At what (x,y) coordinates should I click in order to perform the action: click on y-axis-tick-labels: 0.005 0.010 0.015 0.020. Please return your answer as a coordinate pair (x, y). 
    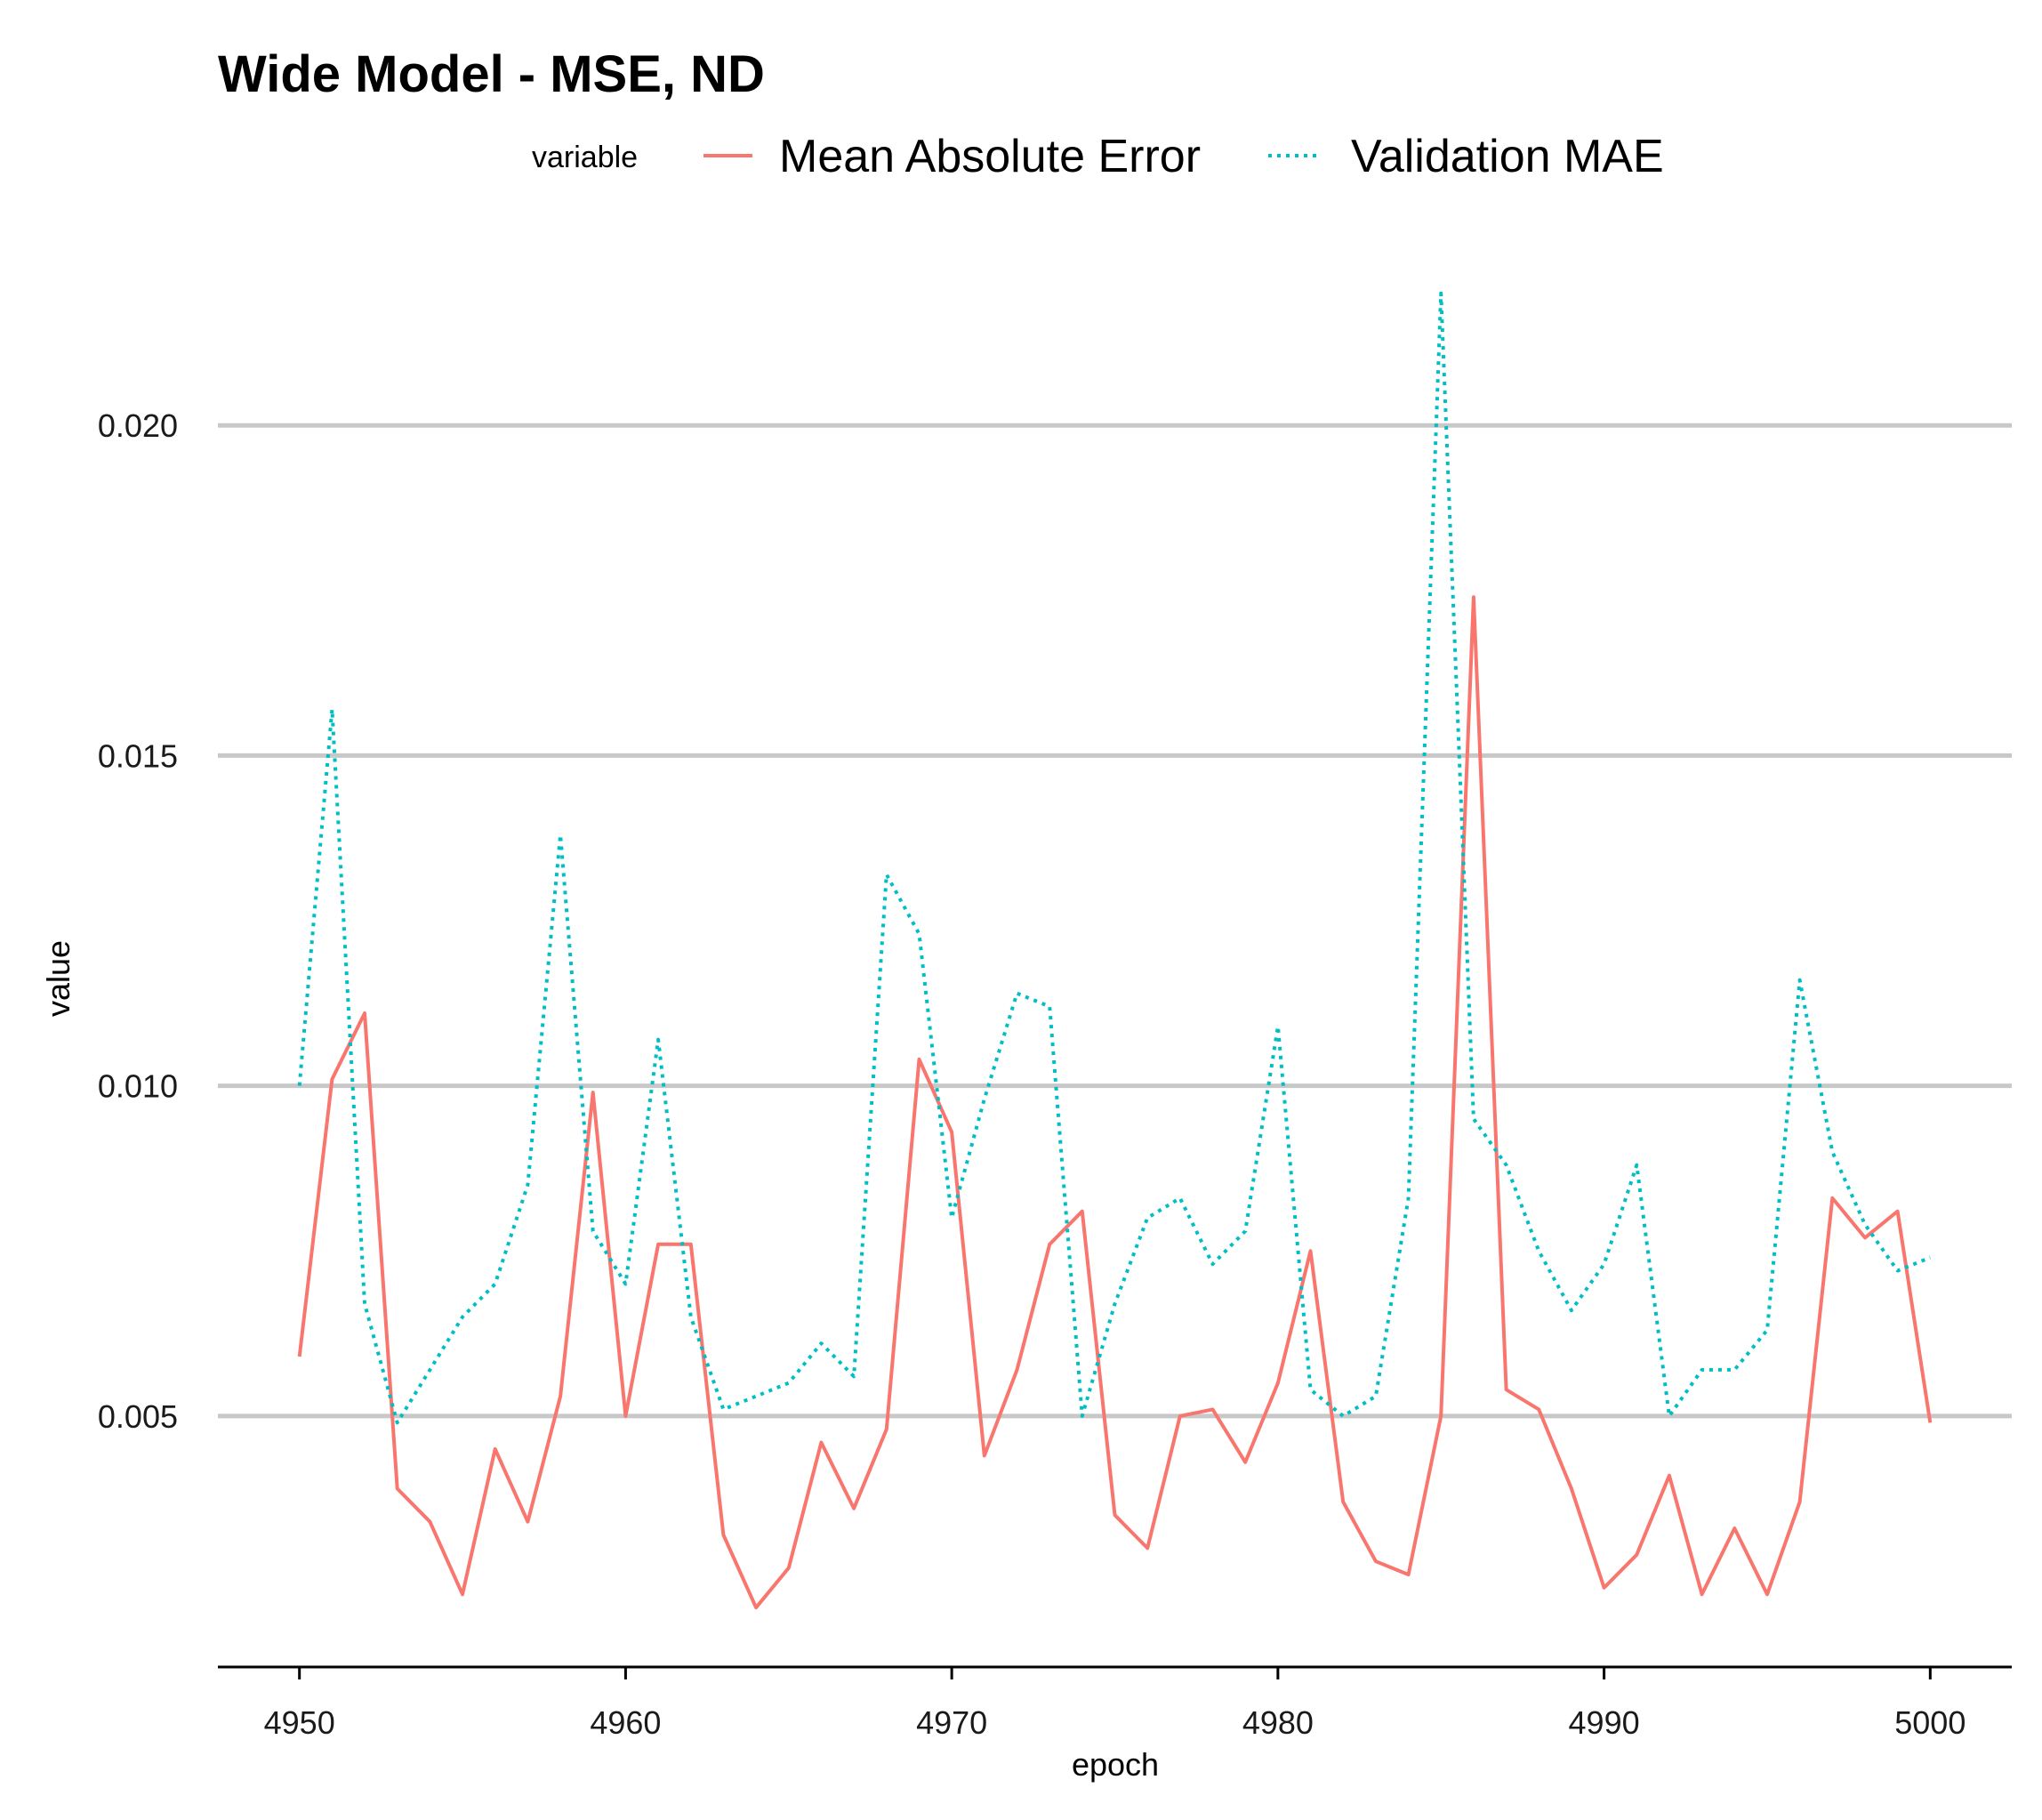
    Looking at the image, I should click on (138, 921).